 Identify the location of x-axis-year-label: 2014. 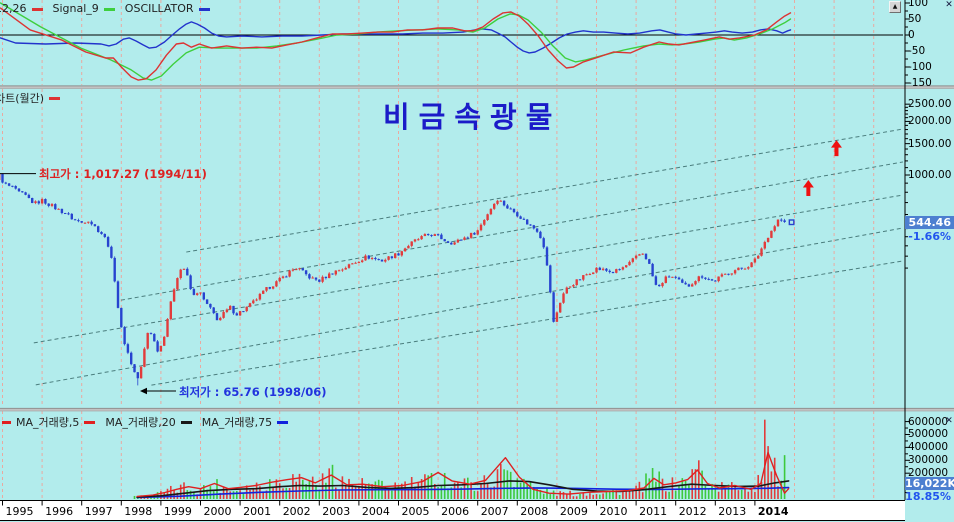
(773, 511).